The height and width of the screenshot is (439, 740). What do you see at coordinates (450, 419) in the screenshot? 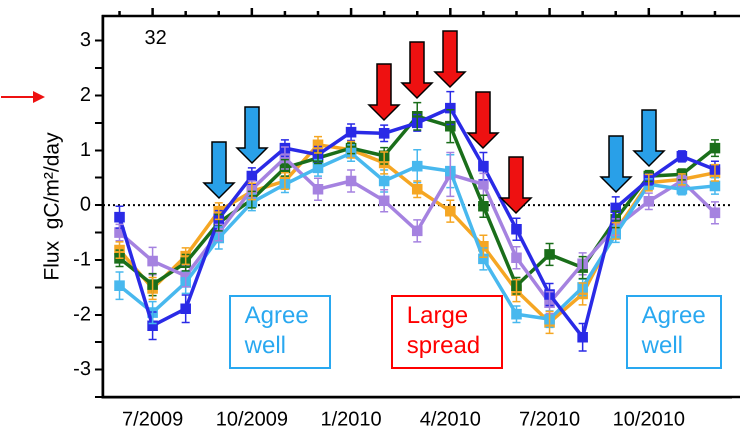
I see `x-tick-label: 4/2010` at bounding box center [450, 419].